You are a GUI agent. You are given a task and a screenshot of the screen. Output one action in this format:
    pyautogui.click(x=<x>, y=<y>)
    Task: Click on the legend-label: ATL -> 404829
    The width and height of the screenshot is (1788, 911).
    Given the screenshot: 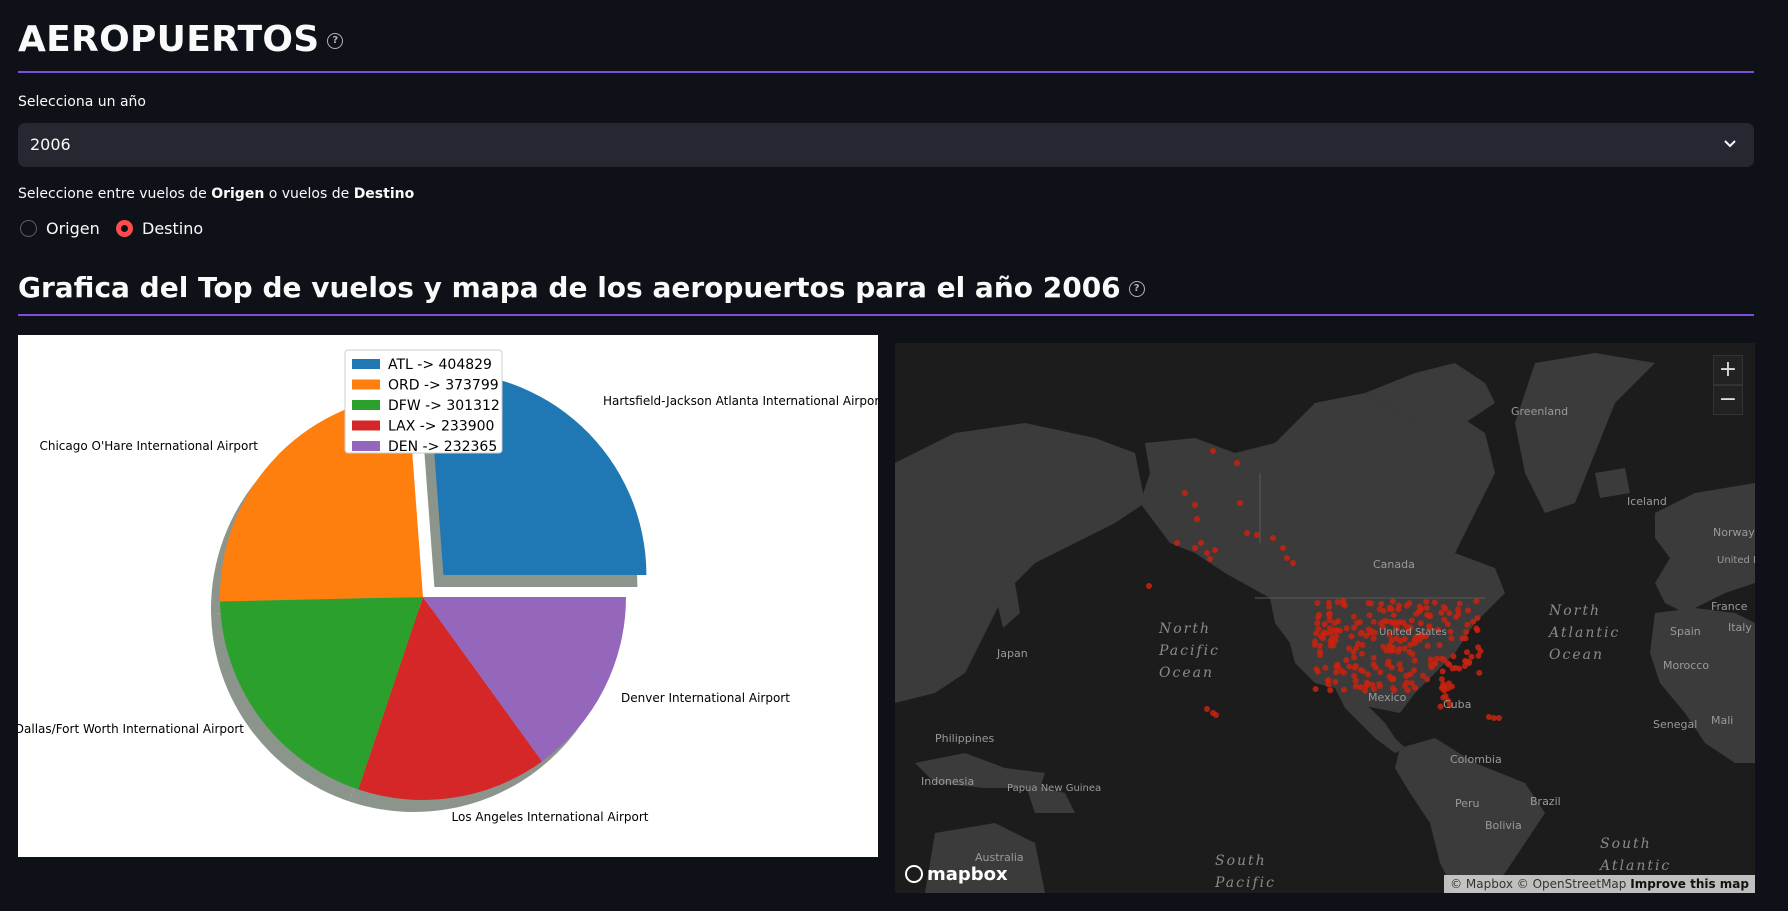 What is the action you would take?
    pyautogui.click(x=440, y=365)
    